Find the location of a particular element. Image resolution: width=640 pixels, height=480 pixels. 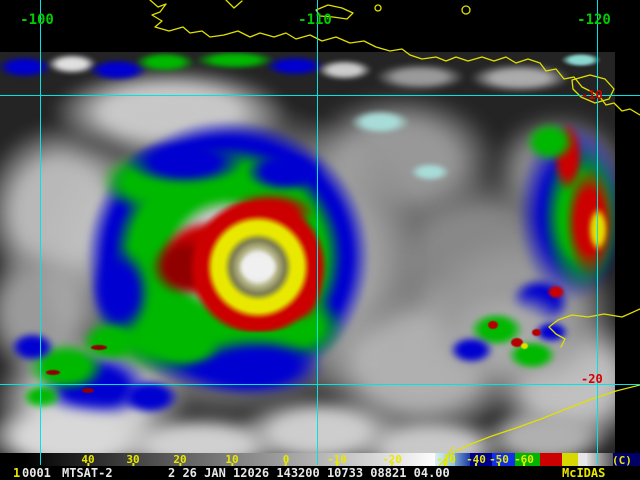

colorbar-tick-label: -30 is located at coordinates (446, 459).